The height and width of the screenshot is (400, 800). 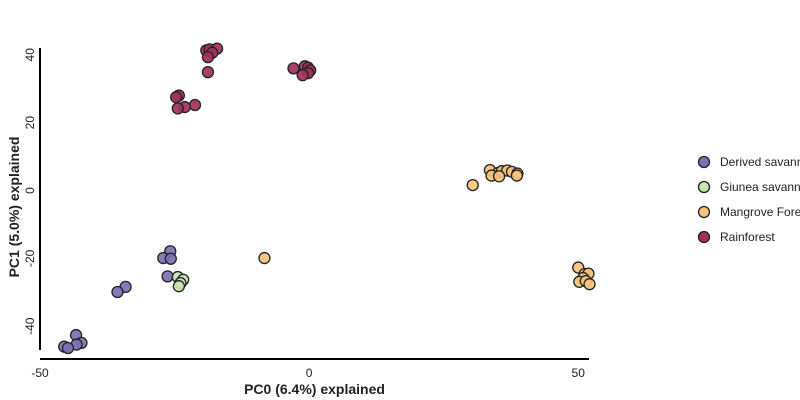 What do you see at coordinates (30, 55) in the screenshot?
I see `y-tick-label: 40` at bounding box center [30, 55].